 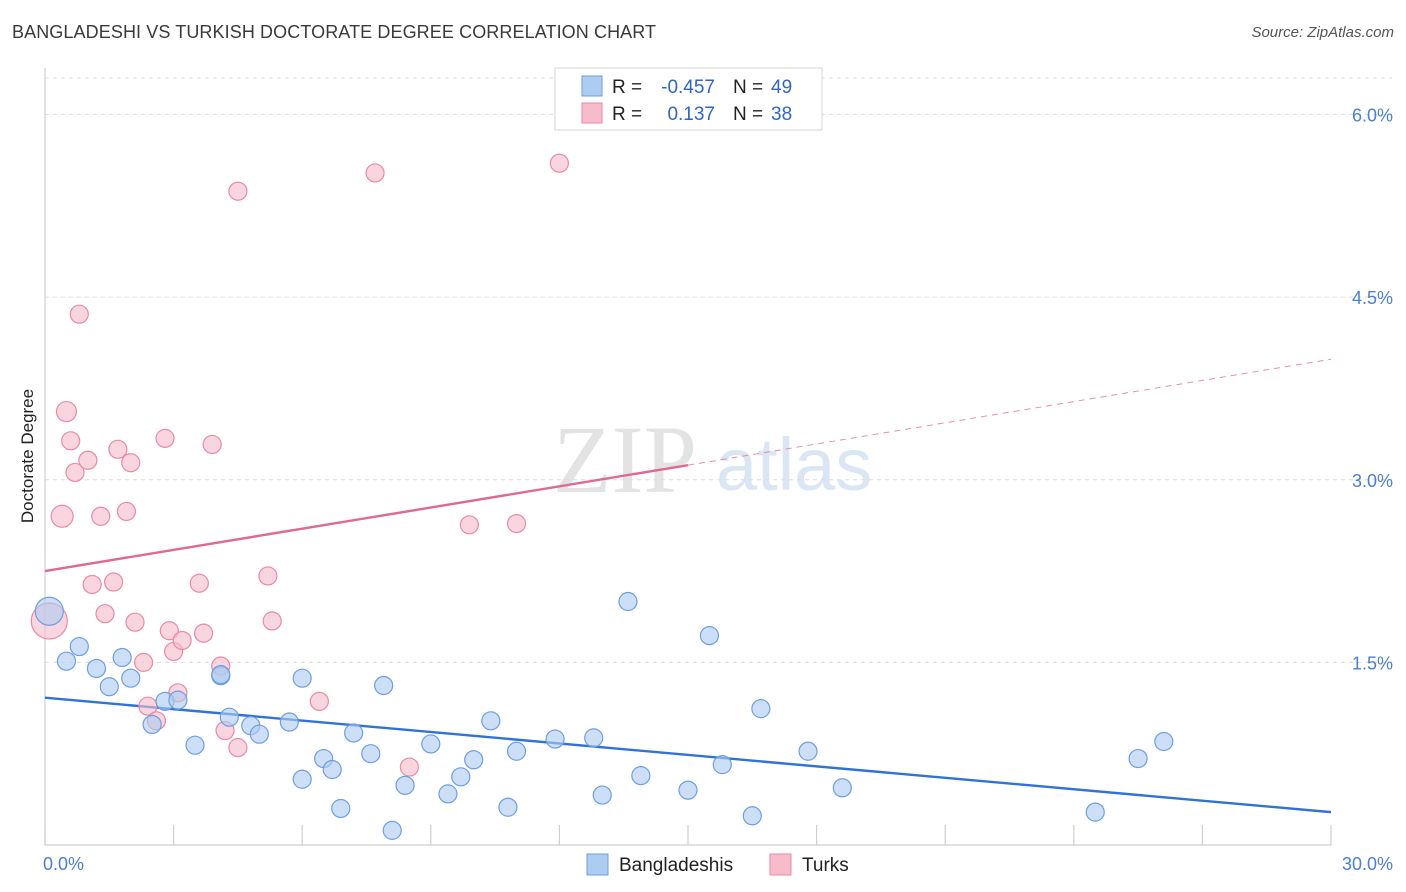 I want to click on turk-trend-line, so click(x=1009, y=412).